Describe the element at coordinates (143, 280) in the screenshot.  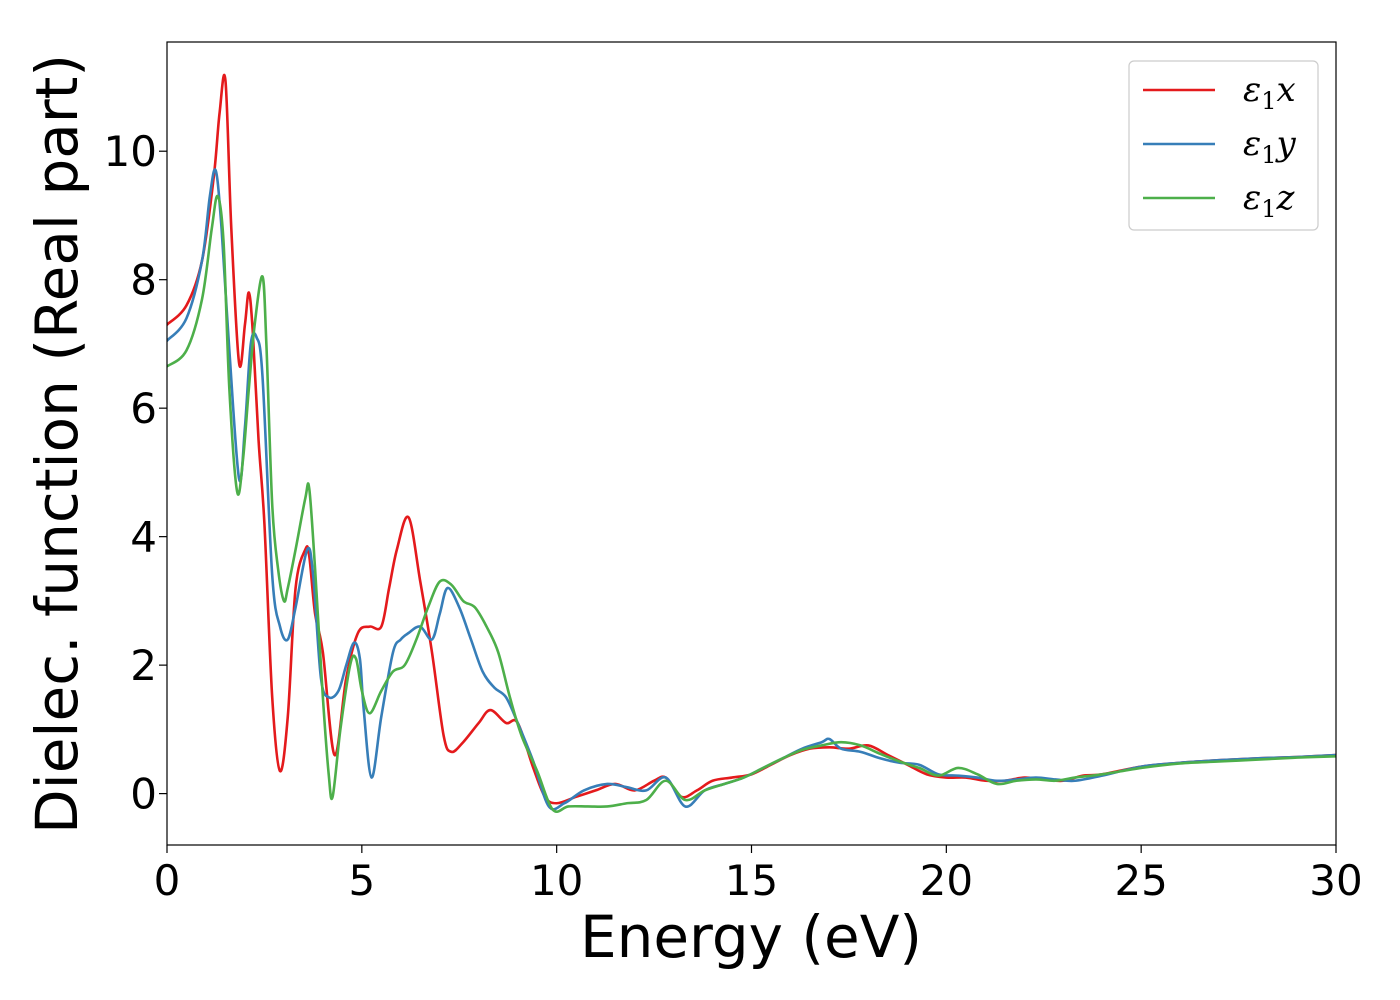
I see `y-tick-label: 8` at that location.